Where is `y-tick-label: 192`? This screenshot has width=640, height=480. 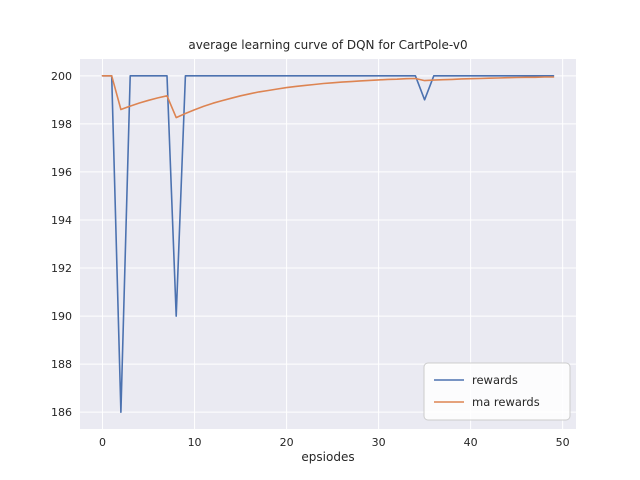
y-tick-label: 192 is located at coordinates (61, 268).